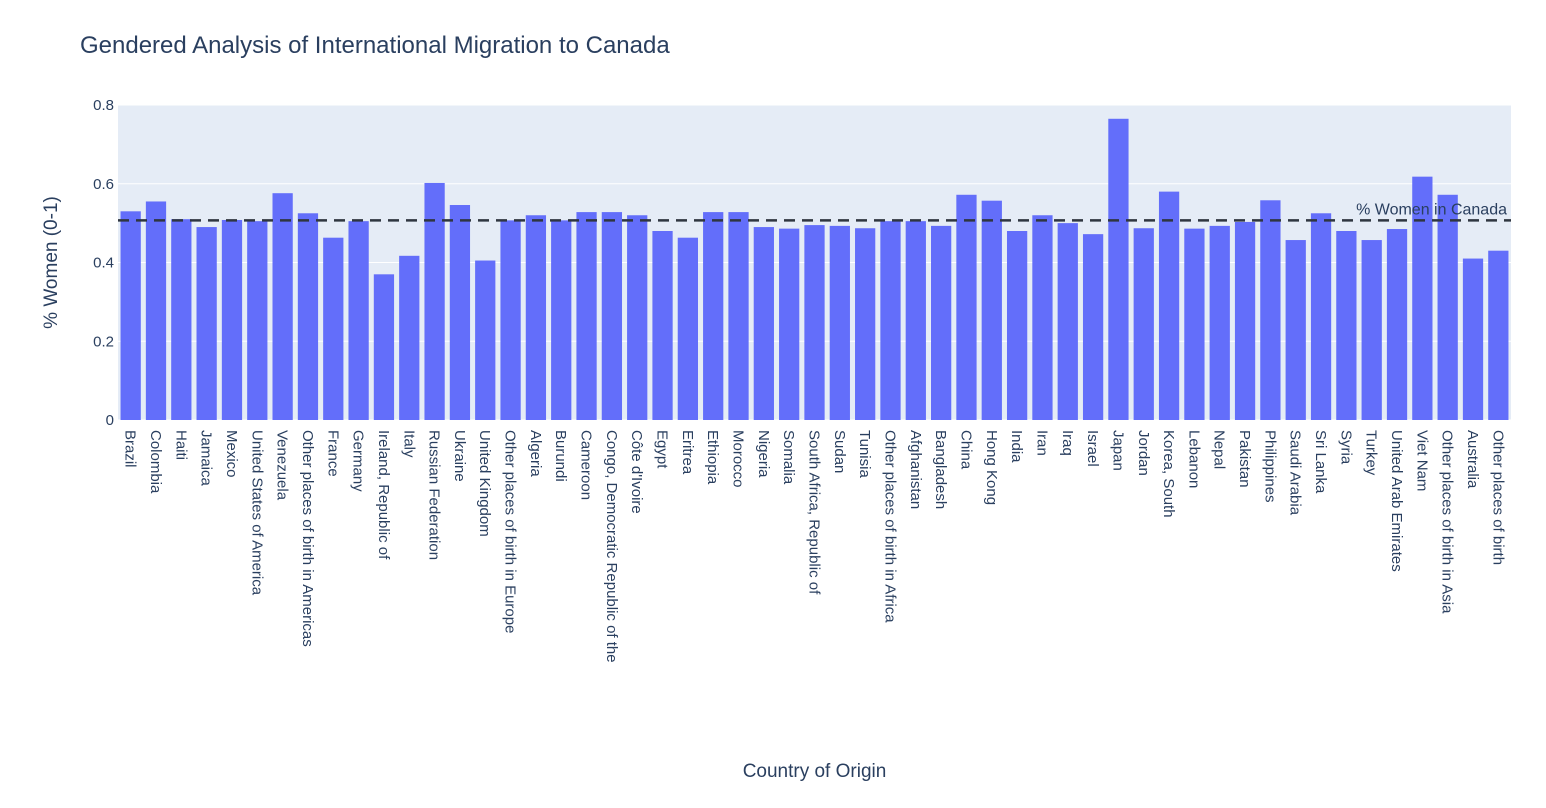 This screenshot has height=808, width=1546. Describe the element at coordinates (408, 444) in the screenshot. I see `x-tick-label: Italy` at that location.